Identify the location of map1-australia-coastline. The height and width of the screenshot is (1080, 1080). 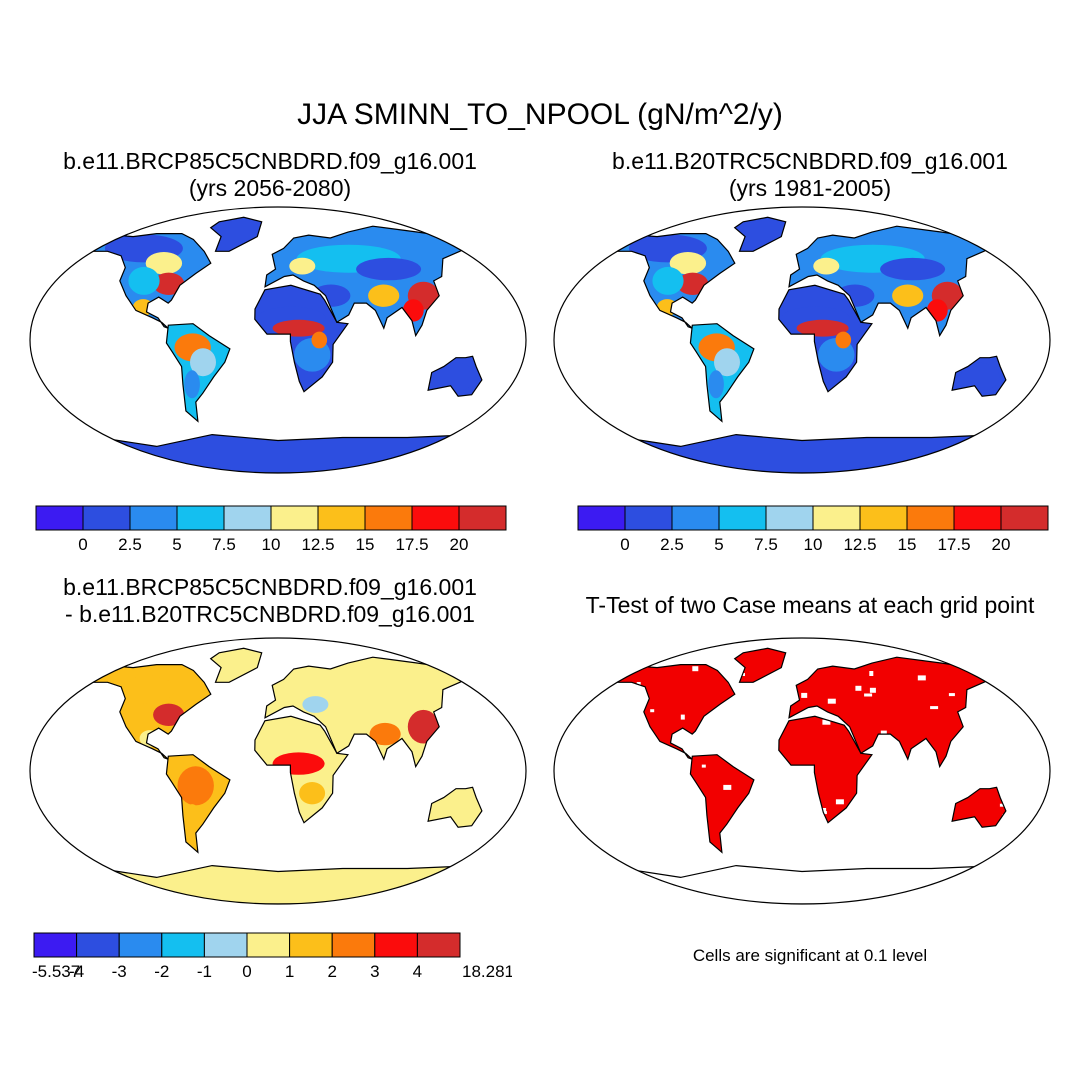
(455, 376).